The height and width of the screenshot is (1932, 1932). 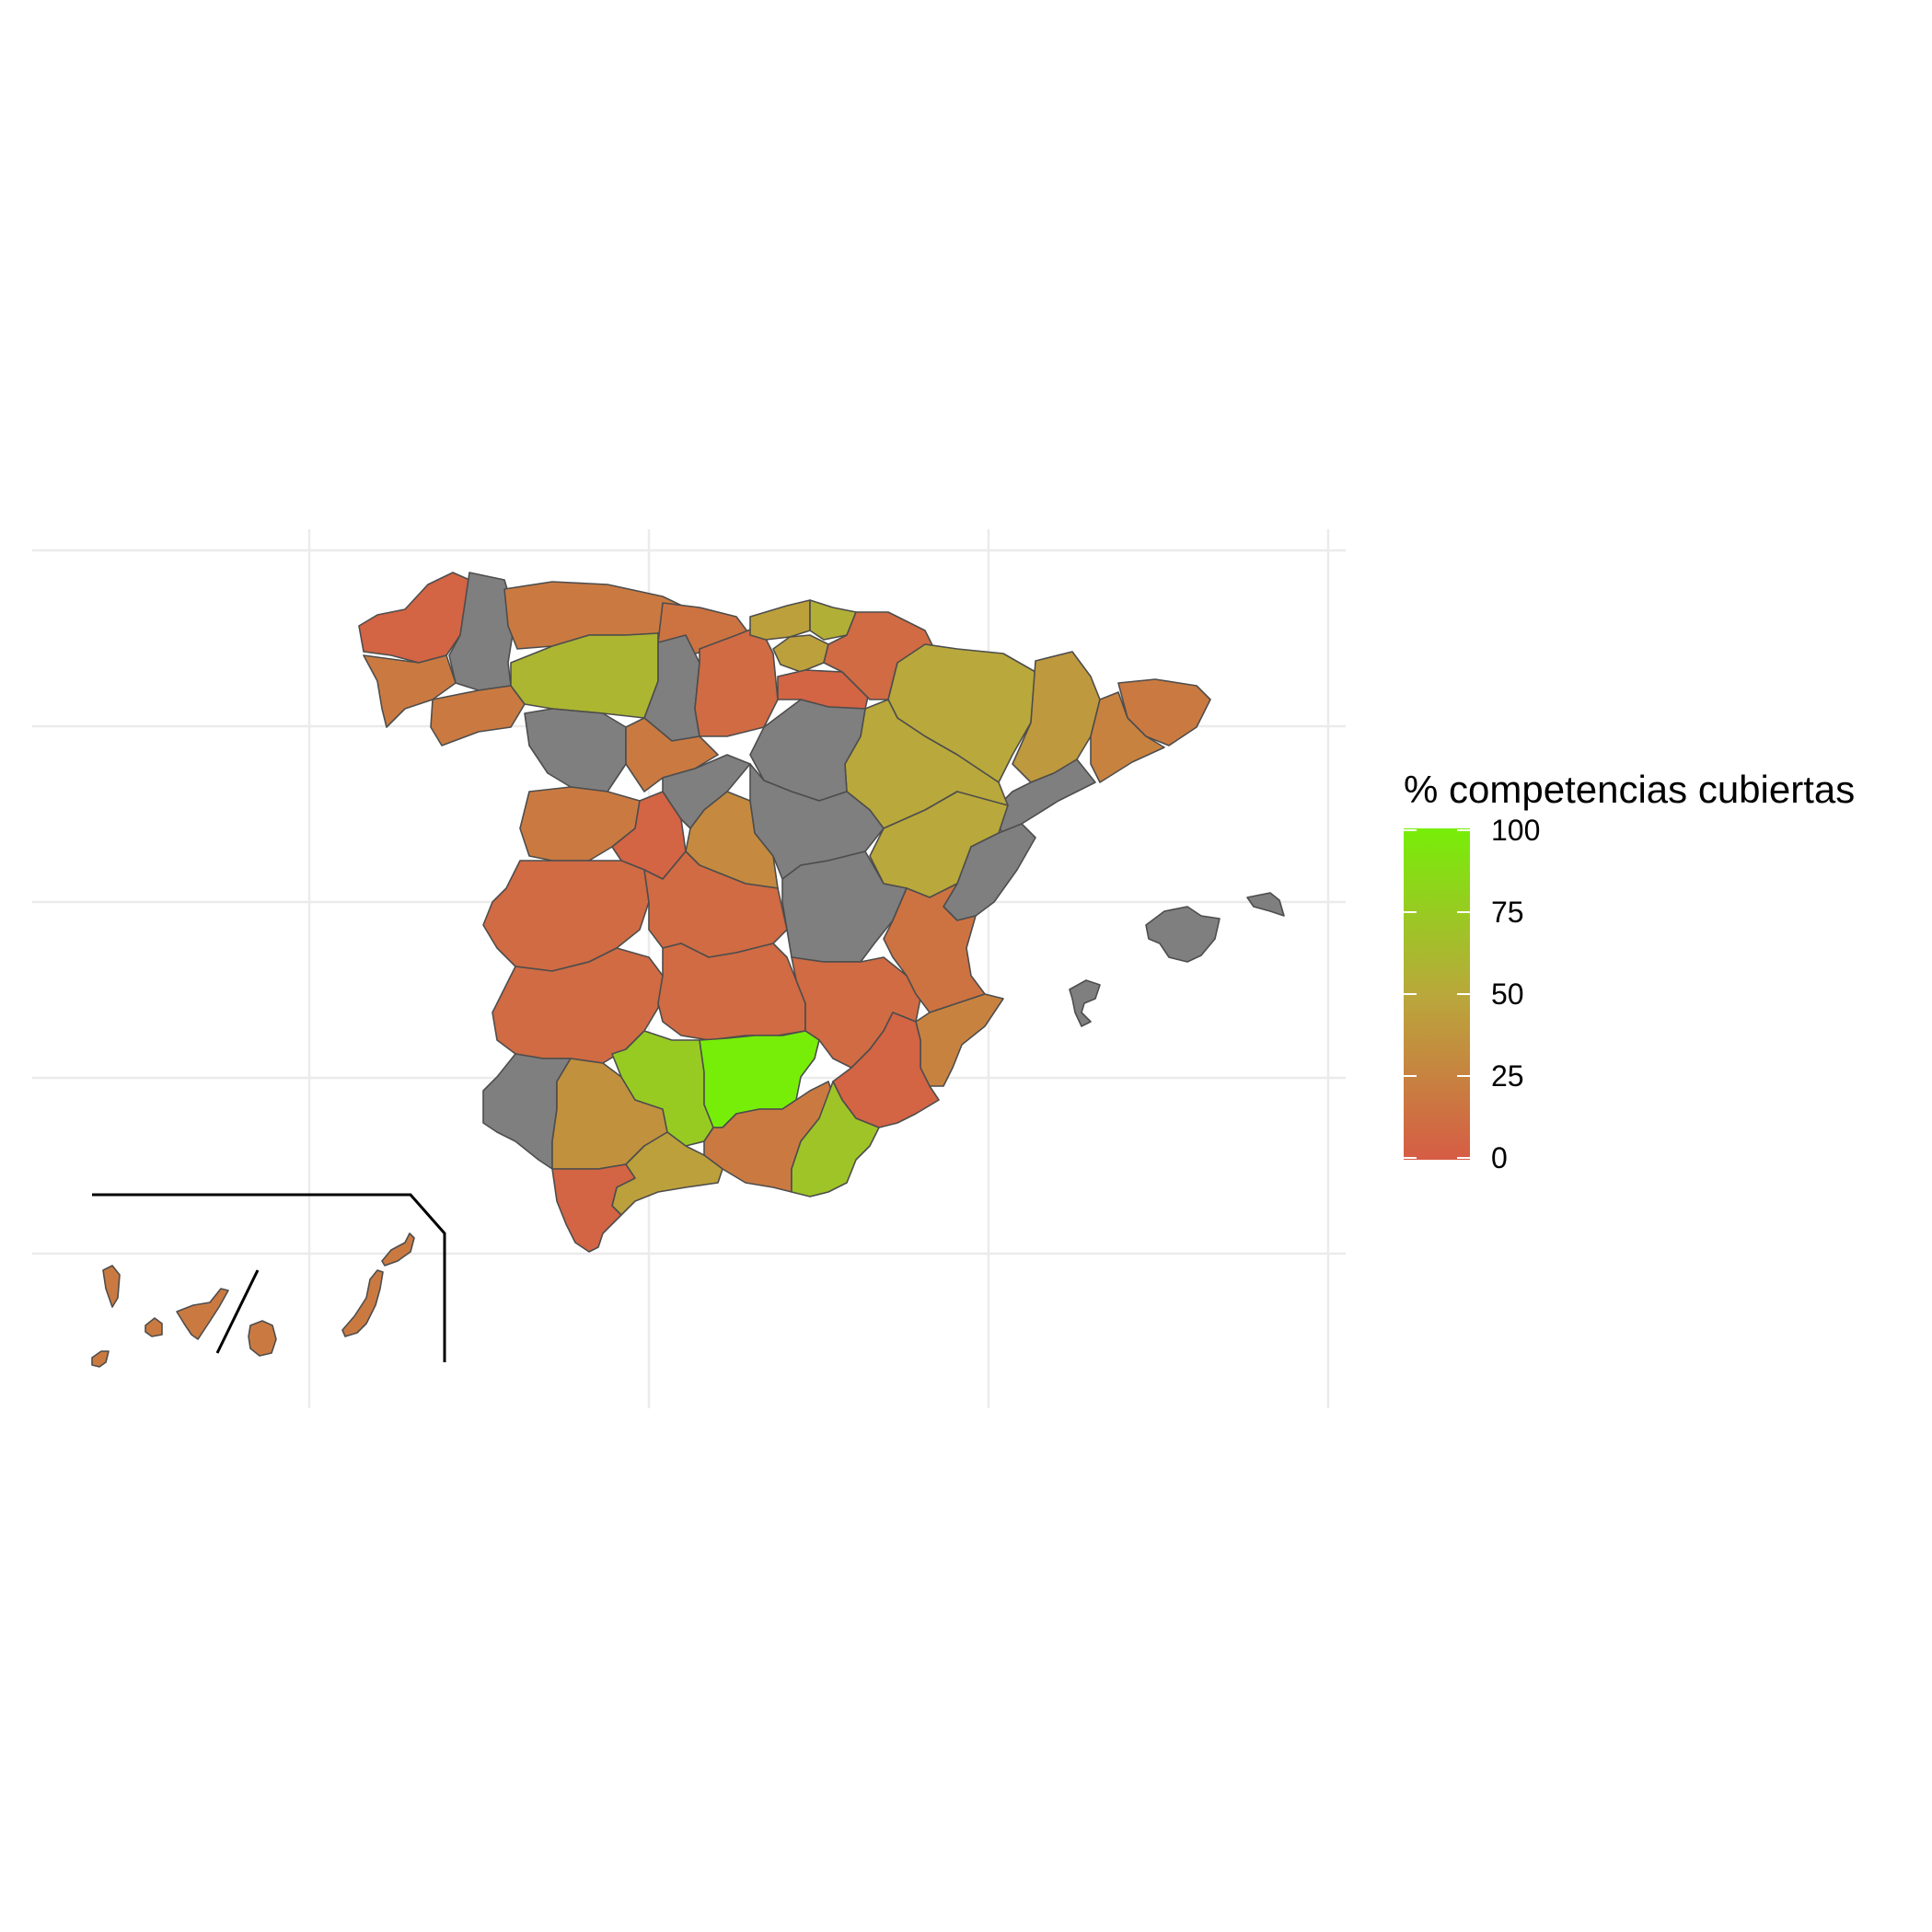 What do you see at coordinates (801, 653) in the screenshot?
I see `province-alava` at bounding box center [801, 653].